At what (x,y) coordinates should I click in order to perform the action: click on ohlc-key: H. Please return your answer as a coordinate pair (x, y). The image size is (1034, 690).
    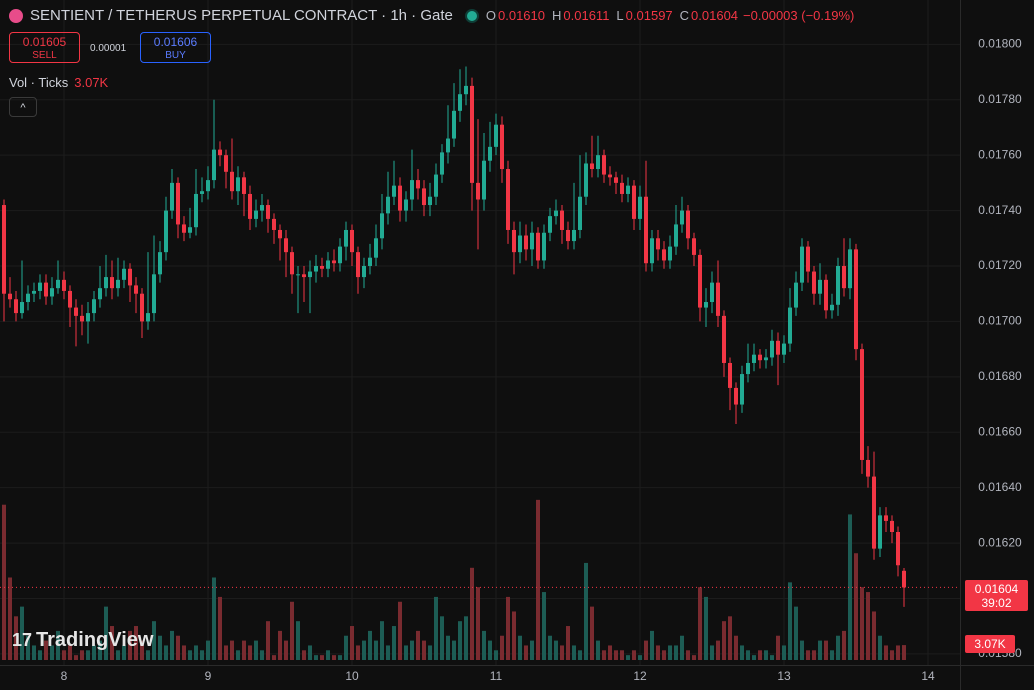
    Looking at the image, I should click on (557, 15).